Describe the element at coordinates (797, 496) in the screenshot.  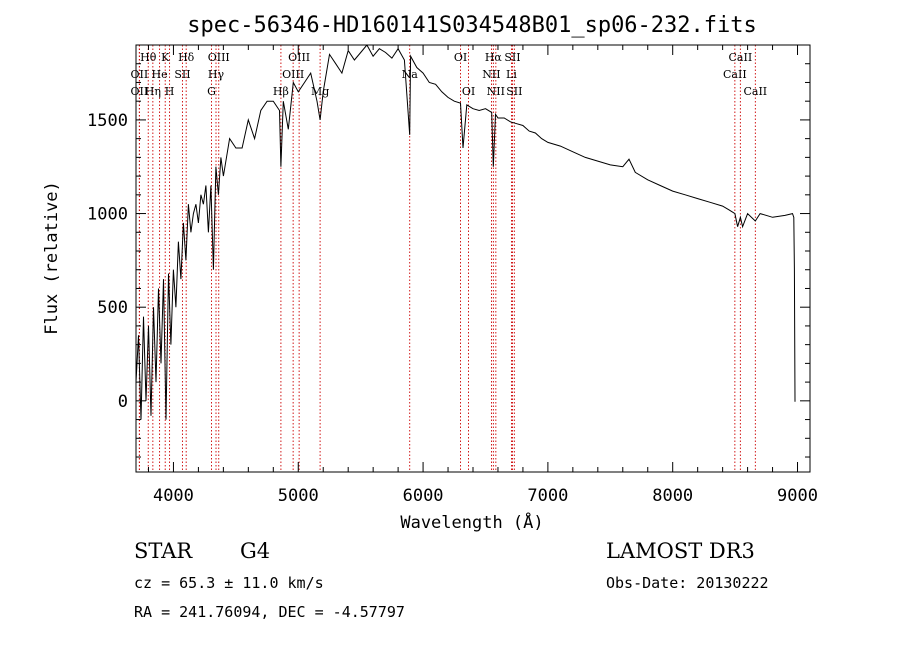
I see `x-tick-label: 9000` at that location.